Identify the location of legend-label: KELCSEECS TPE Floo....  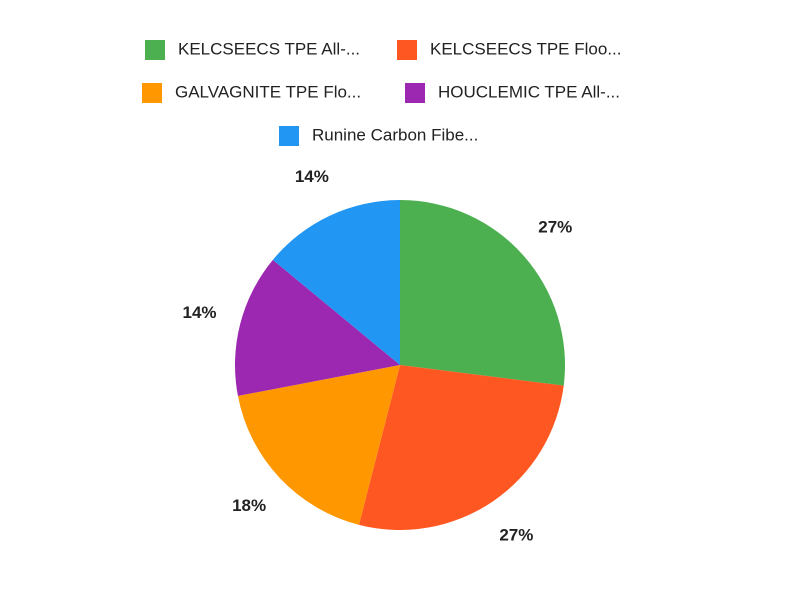
(525, 48).